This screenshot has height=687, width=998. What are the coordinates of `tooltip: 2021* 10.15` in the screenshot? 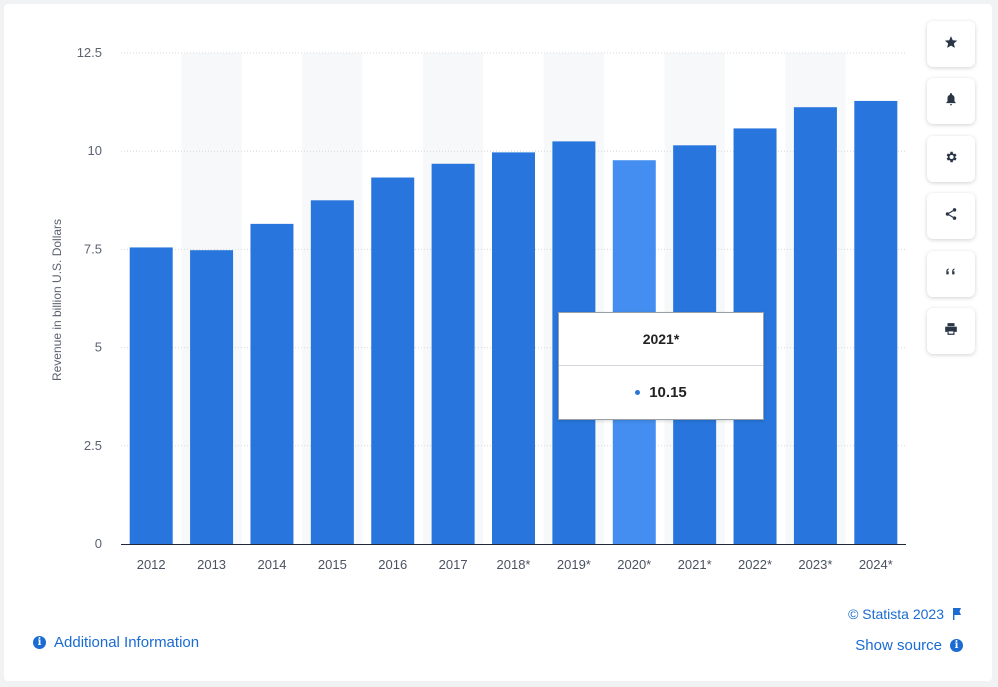 It's located at (661, 366).